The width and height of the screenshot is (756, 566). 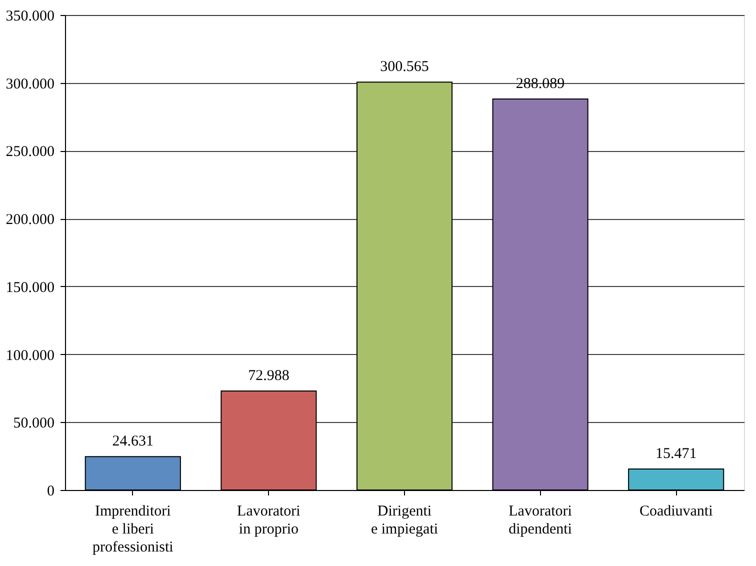 I want to click on data-label: 15.471, so click(x=676, y=454).